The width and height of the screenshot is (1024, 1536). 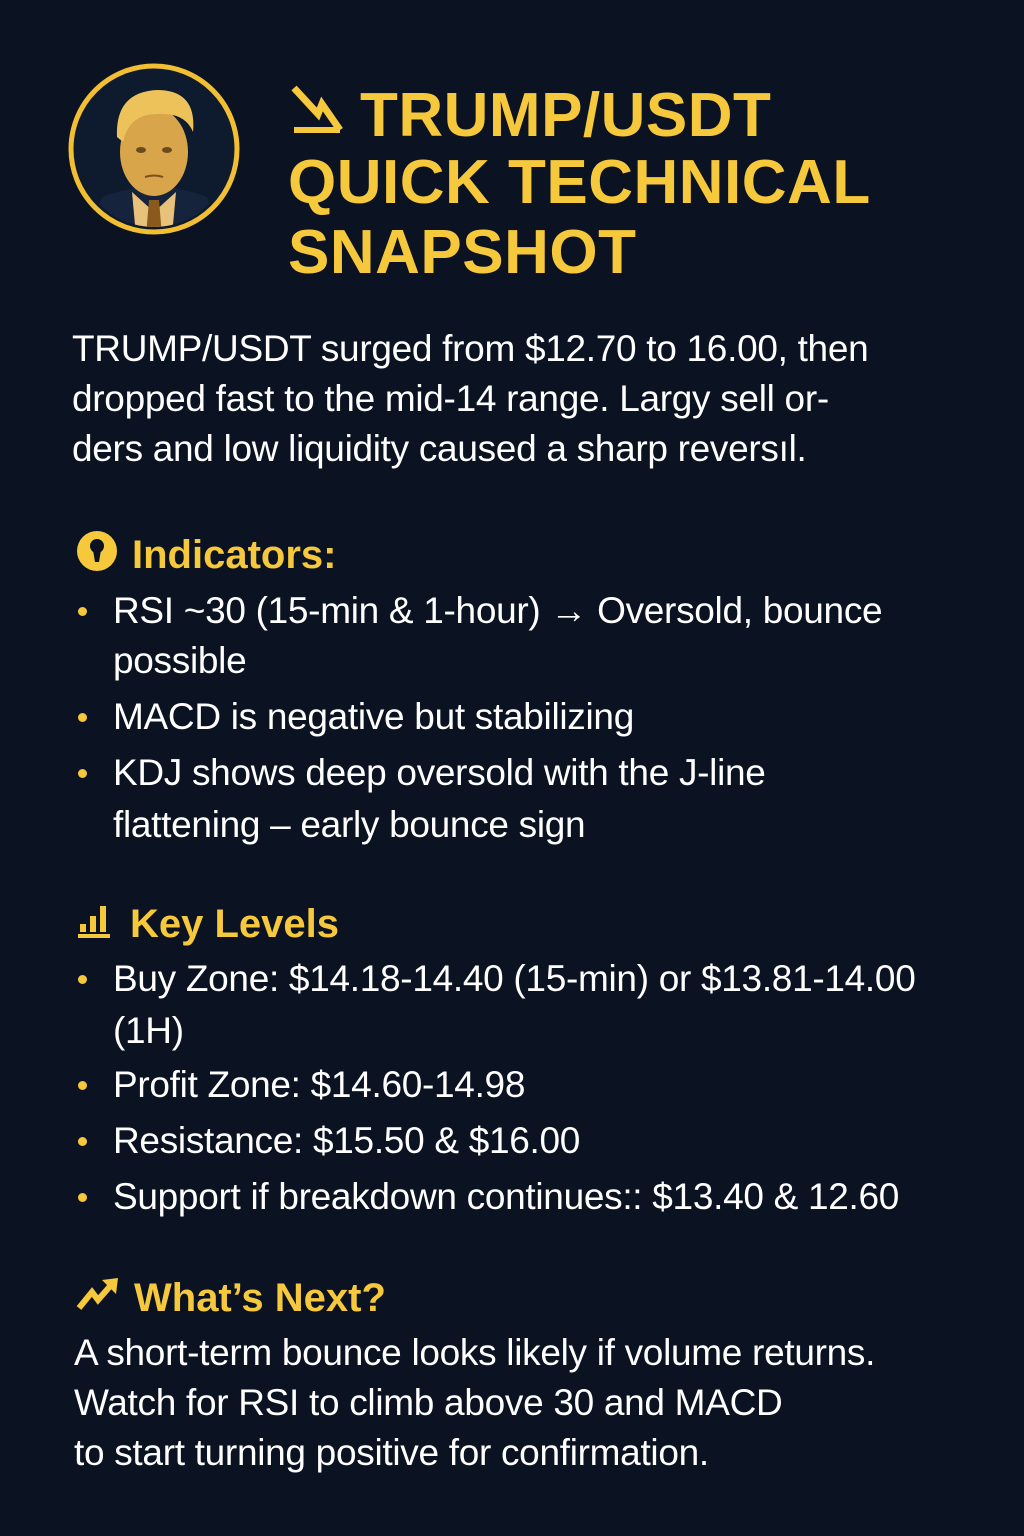 I want to click on portrait-avatar, so click(x=154, y=149).